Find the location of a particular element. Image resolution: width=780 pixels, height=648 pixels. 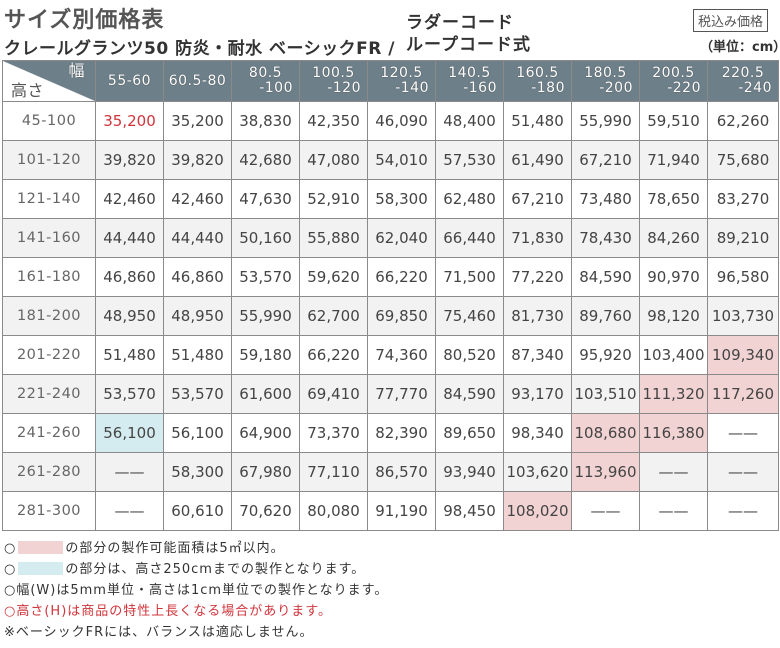

pink-swatch is located at coordinates (41, 547).